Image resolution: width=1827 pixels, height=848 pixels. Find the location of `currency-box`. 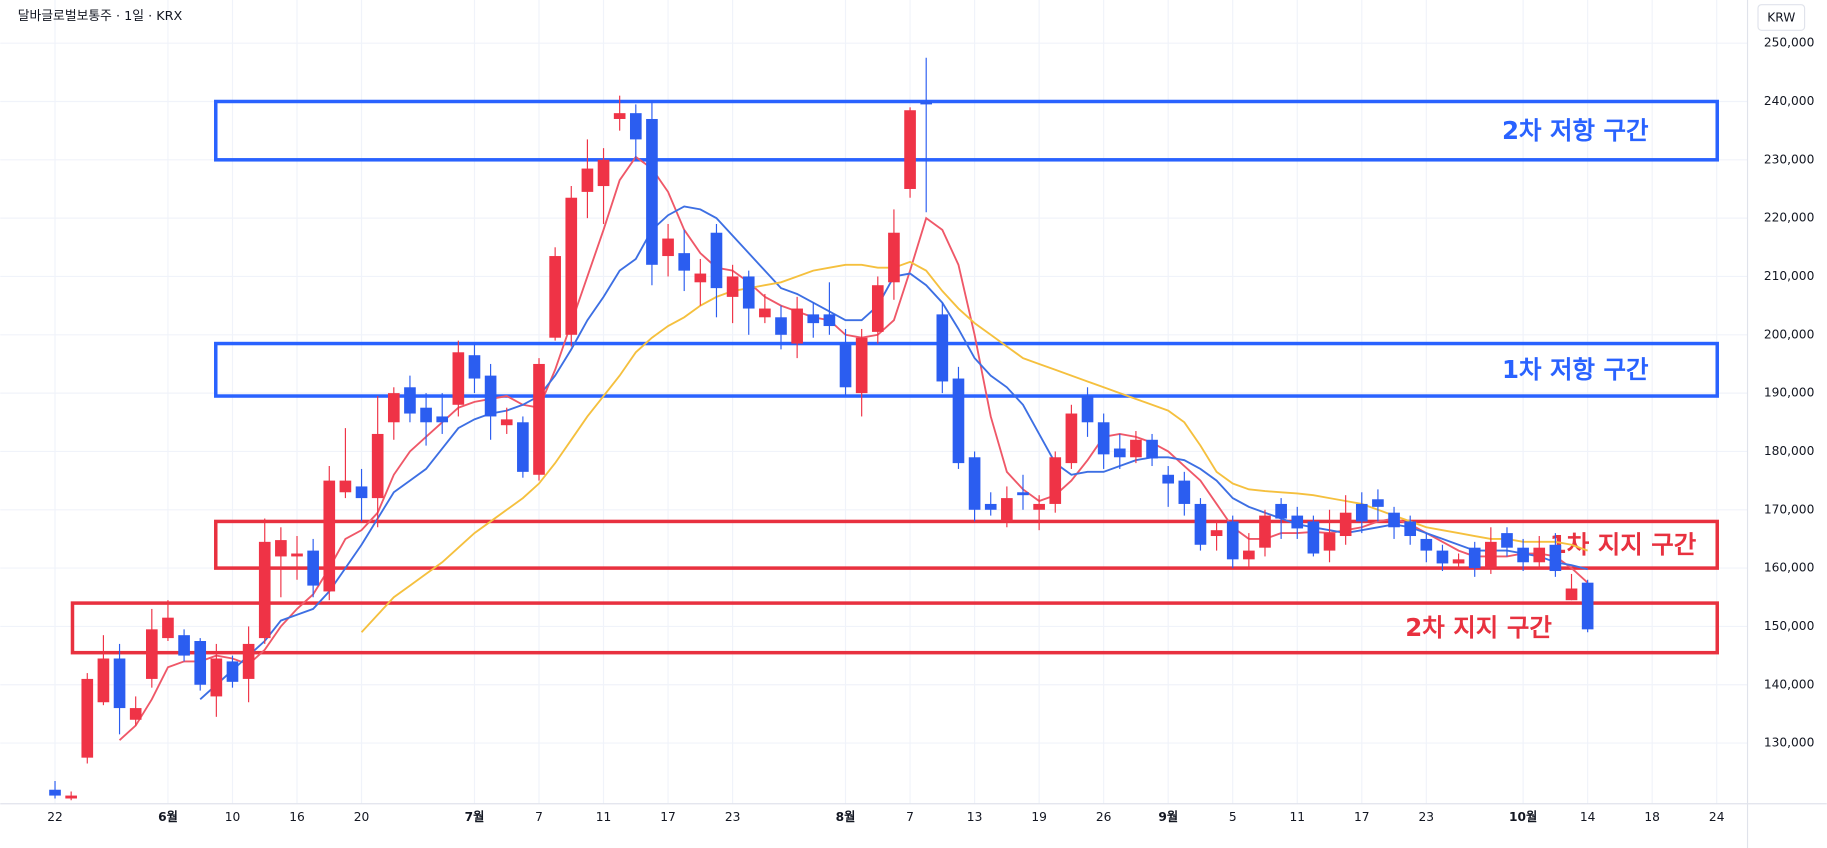

currency-box is located at coordinates (1781, 17).